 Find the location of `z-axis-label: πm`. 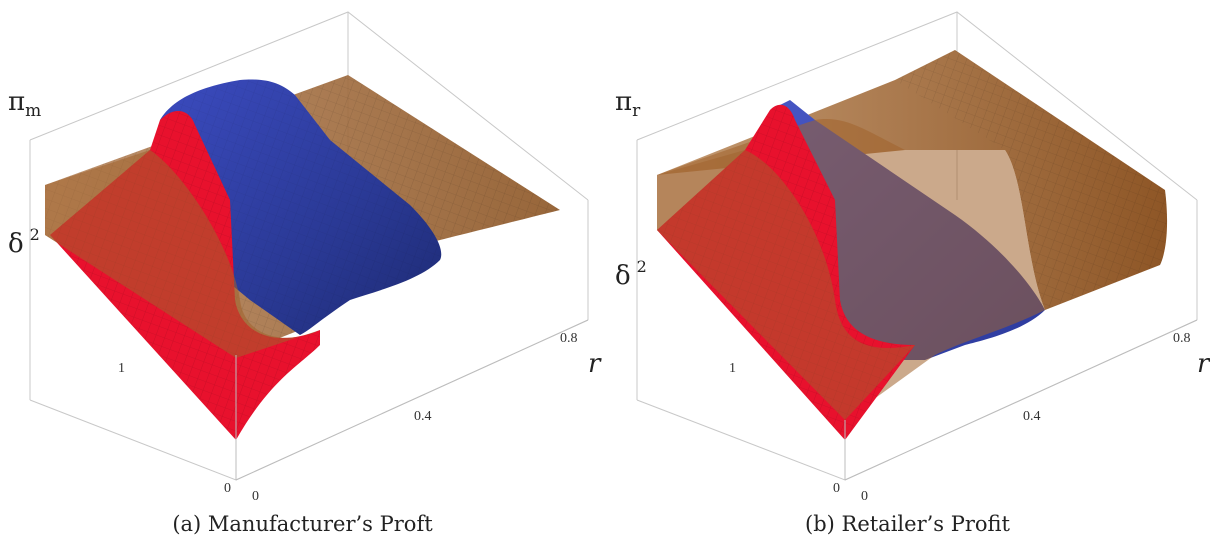

z-axis-label: πm is located at coordinates (24, 104).